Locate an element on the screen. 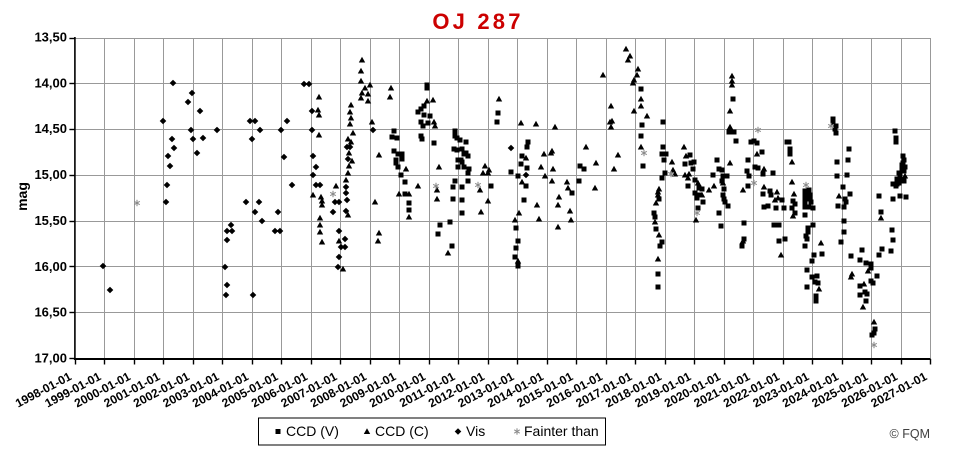 The width and height of the screenshot is (955, 454). svg-text: 14,00 is located at coordinates (50, 82).